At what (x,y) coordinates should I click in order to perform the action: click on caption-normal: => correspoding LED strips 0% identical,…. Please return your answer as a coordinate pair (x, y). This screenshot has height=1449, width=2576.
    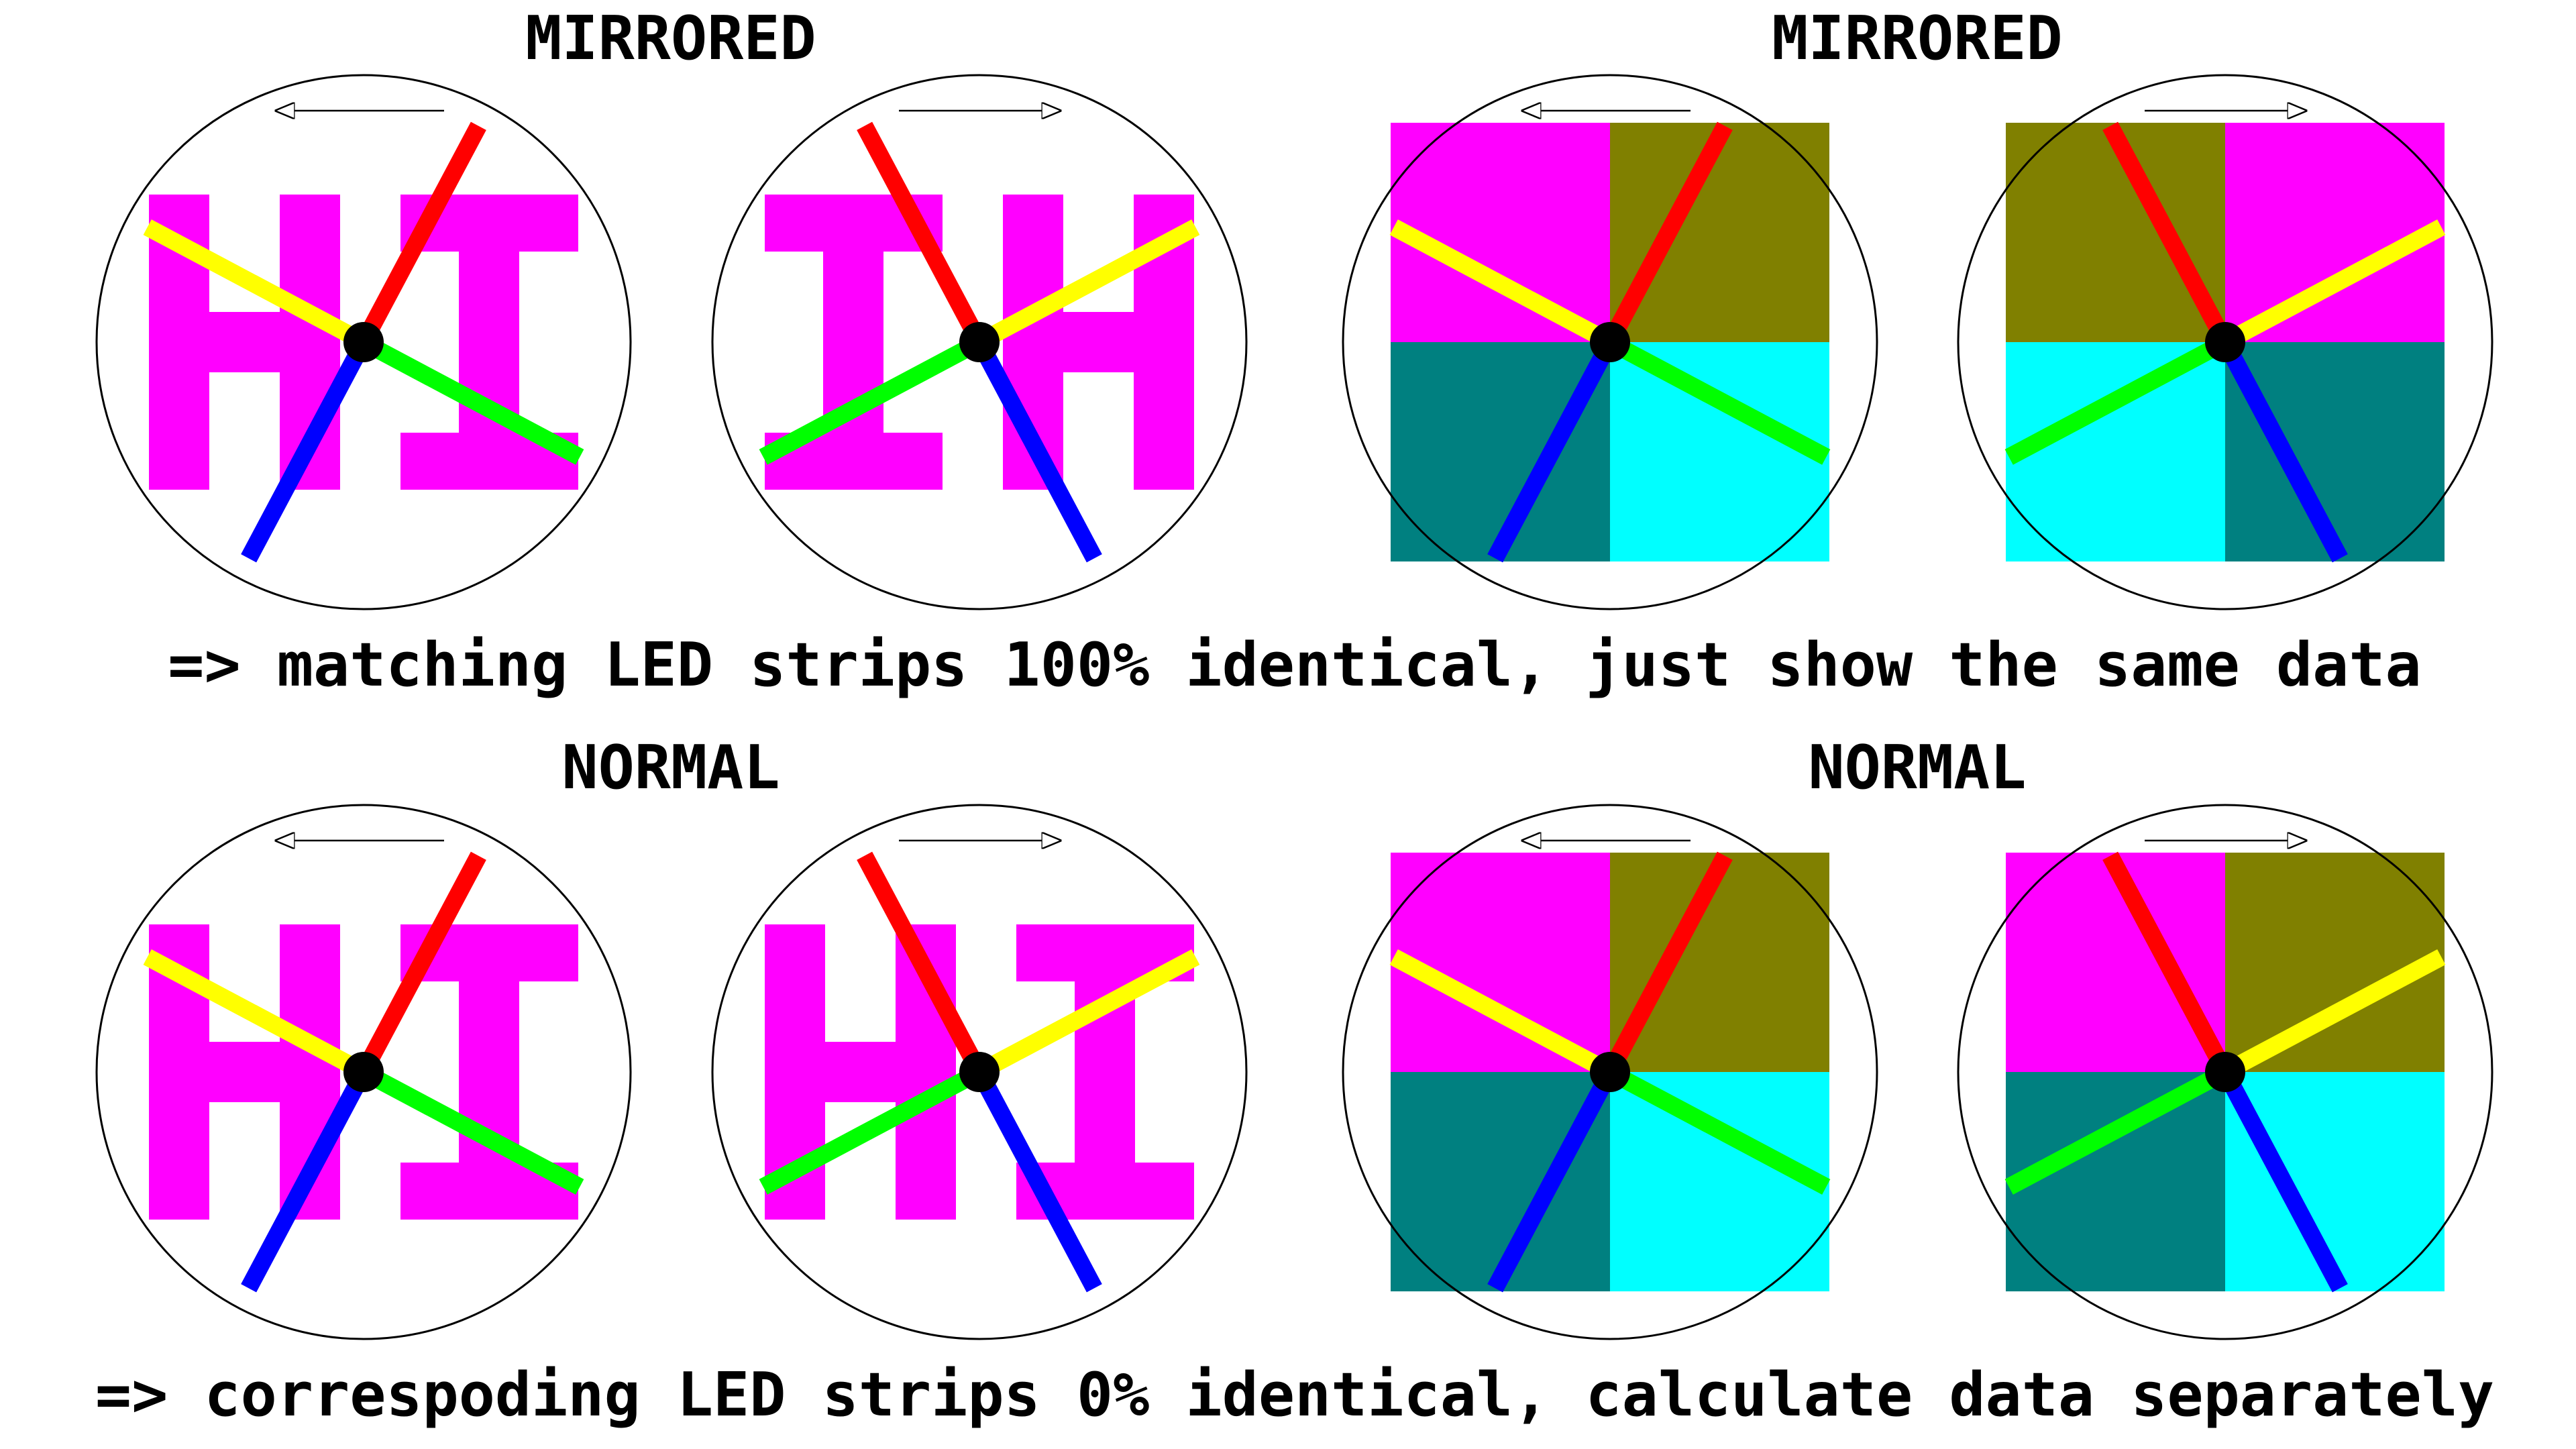
    Looking at the image, I should click on (1294, 1395).